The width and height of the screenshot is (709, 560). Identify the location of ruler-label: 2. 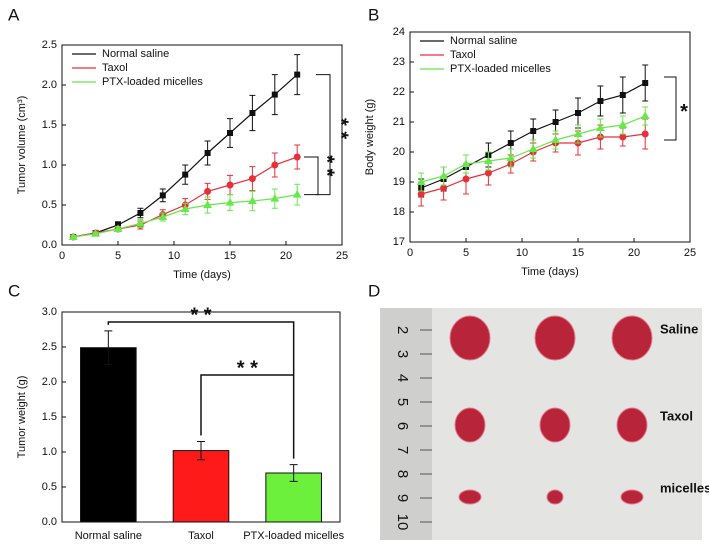
(402, 330).